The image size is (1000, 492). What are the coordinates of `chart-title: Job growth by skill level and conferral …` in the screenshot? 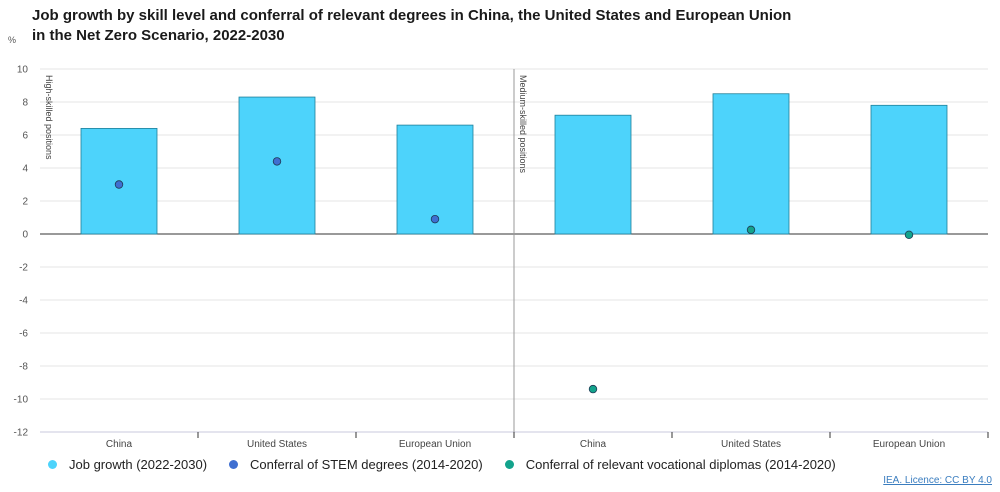 It's located at (411, 26).